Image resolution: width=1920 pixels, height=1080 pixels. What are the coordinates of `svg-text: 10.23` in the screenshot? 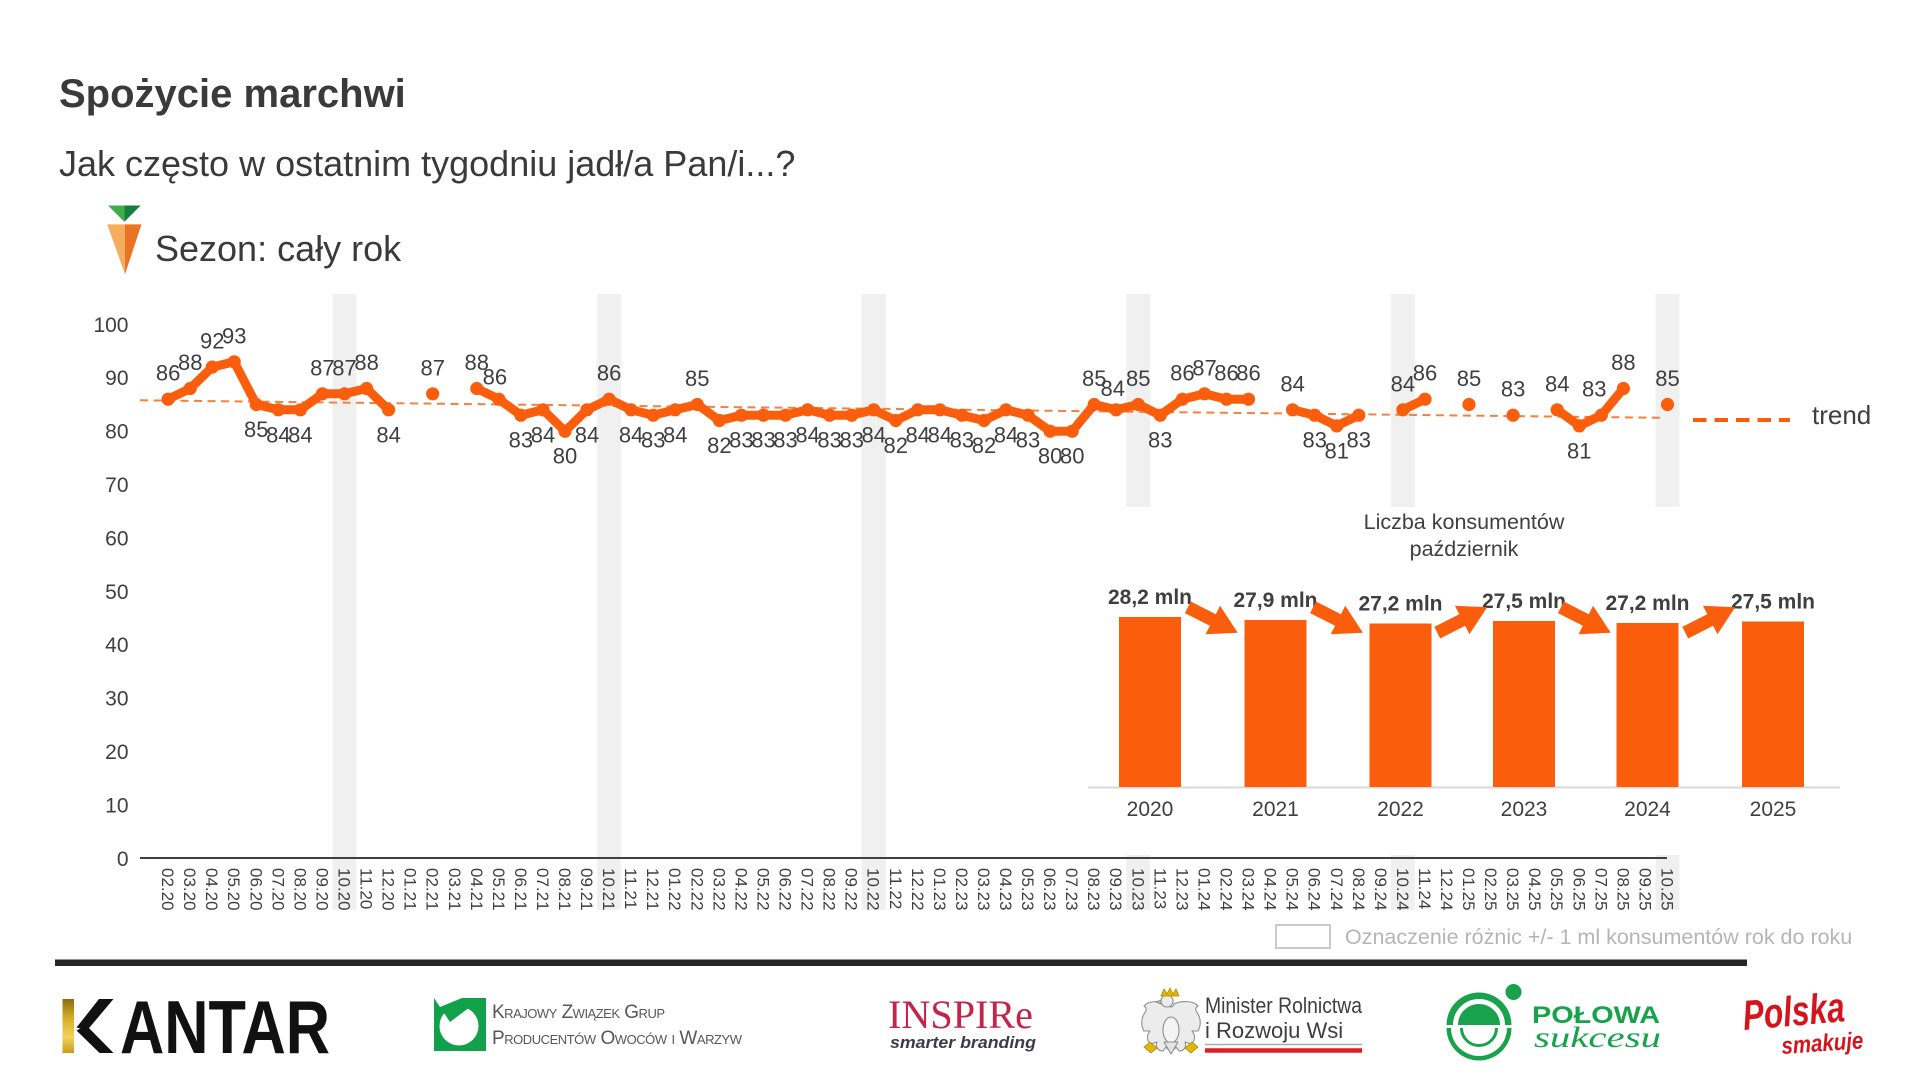 It's located at (1137, 889).